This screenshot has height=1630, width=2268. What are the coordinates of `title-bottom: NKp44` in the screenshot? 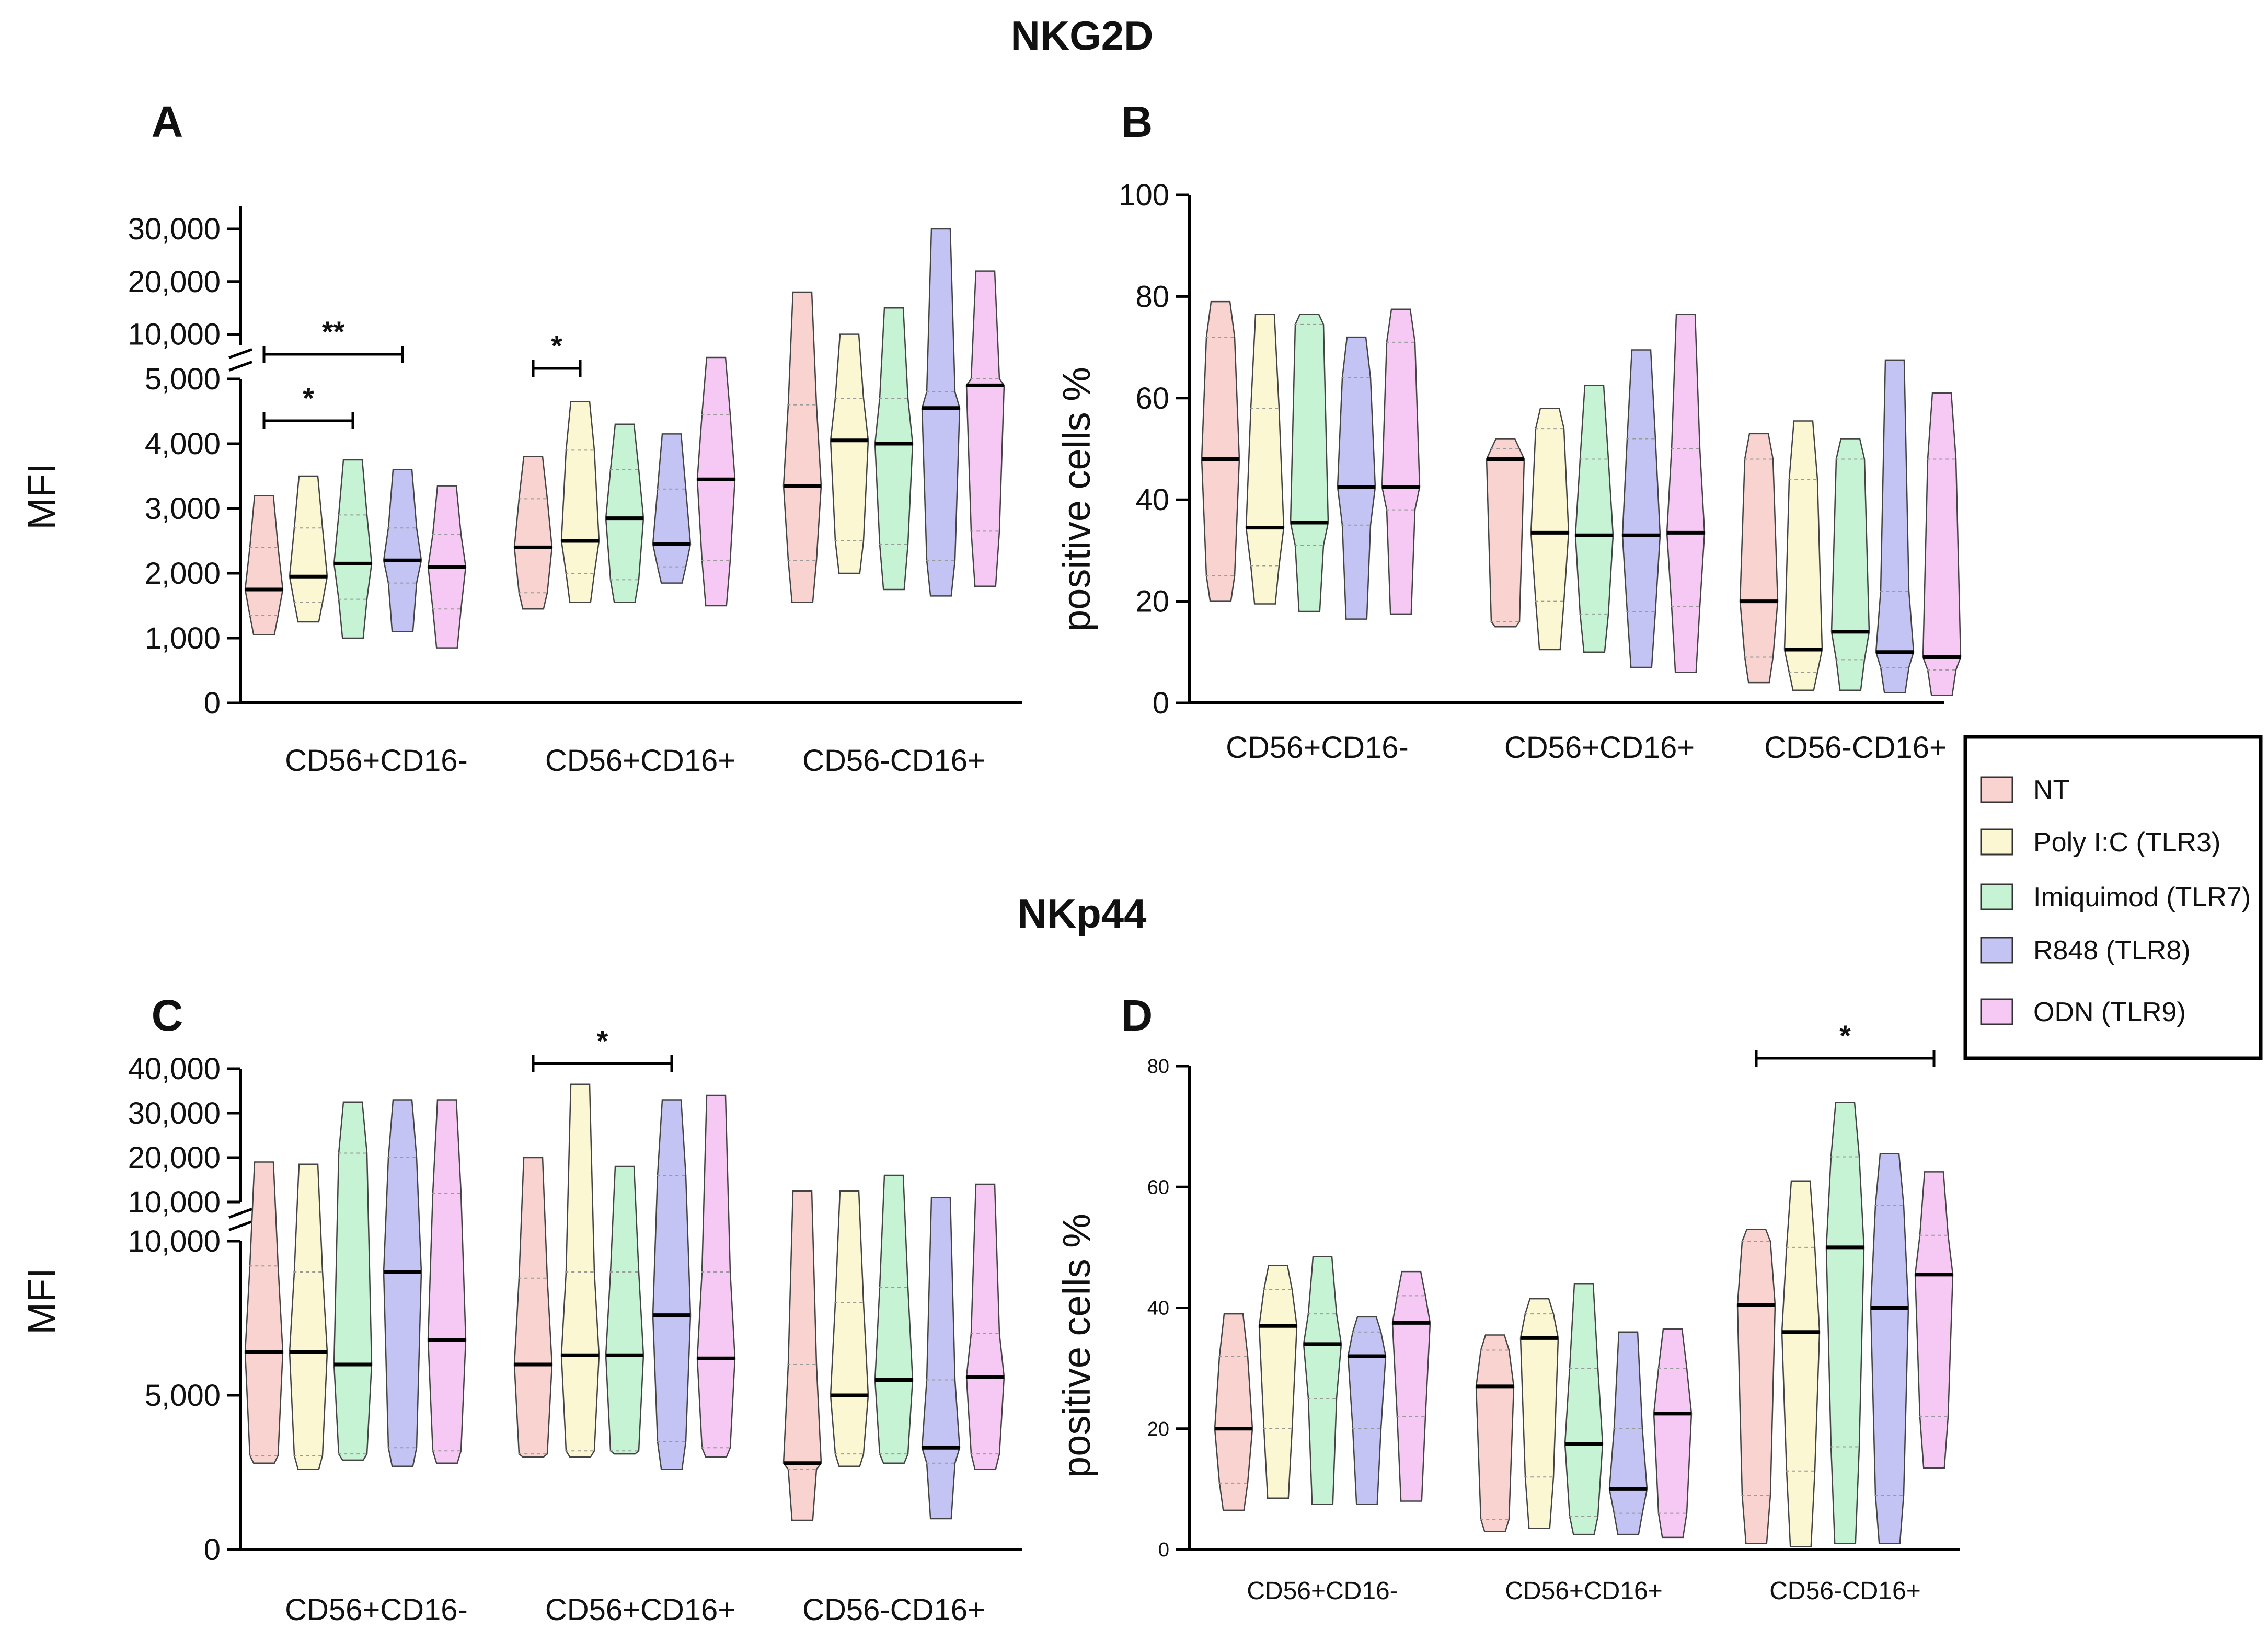 It's located at (1081, 914).